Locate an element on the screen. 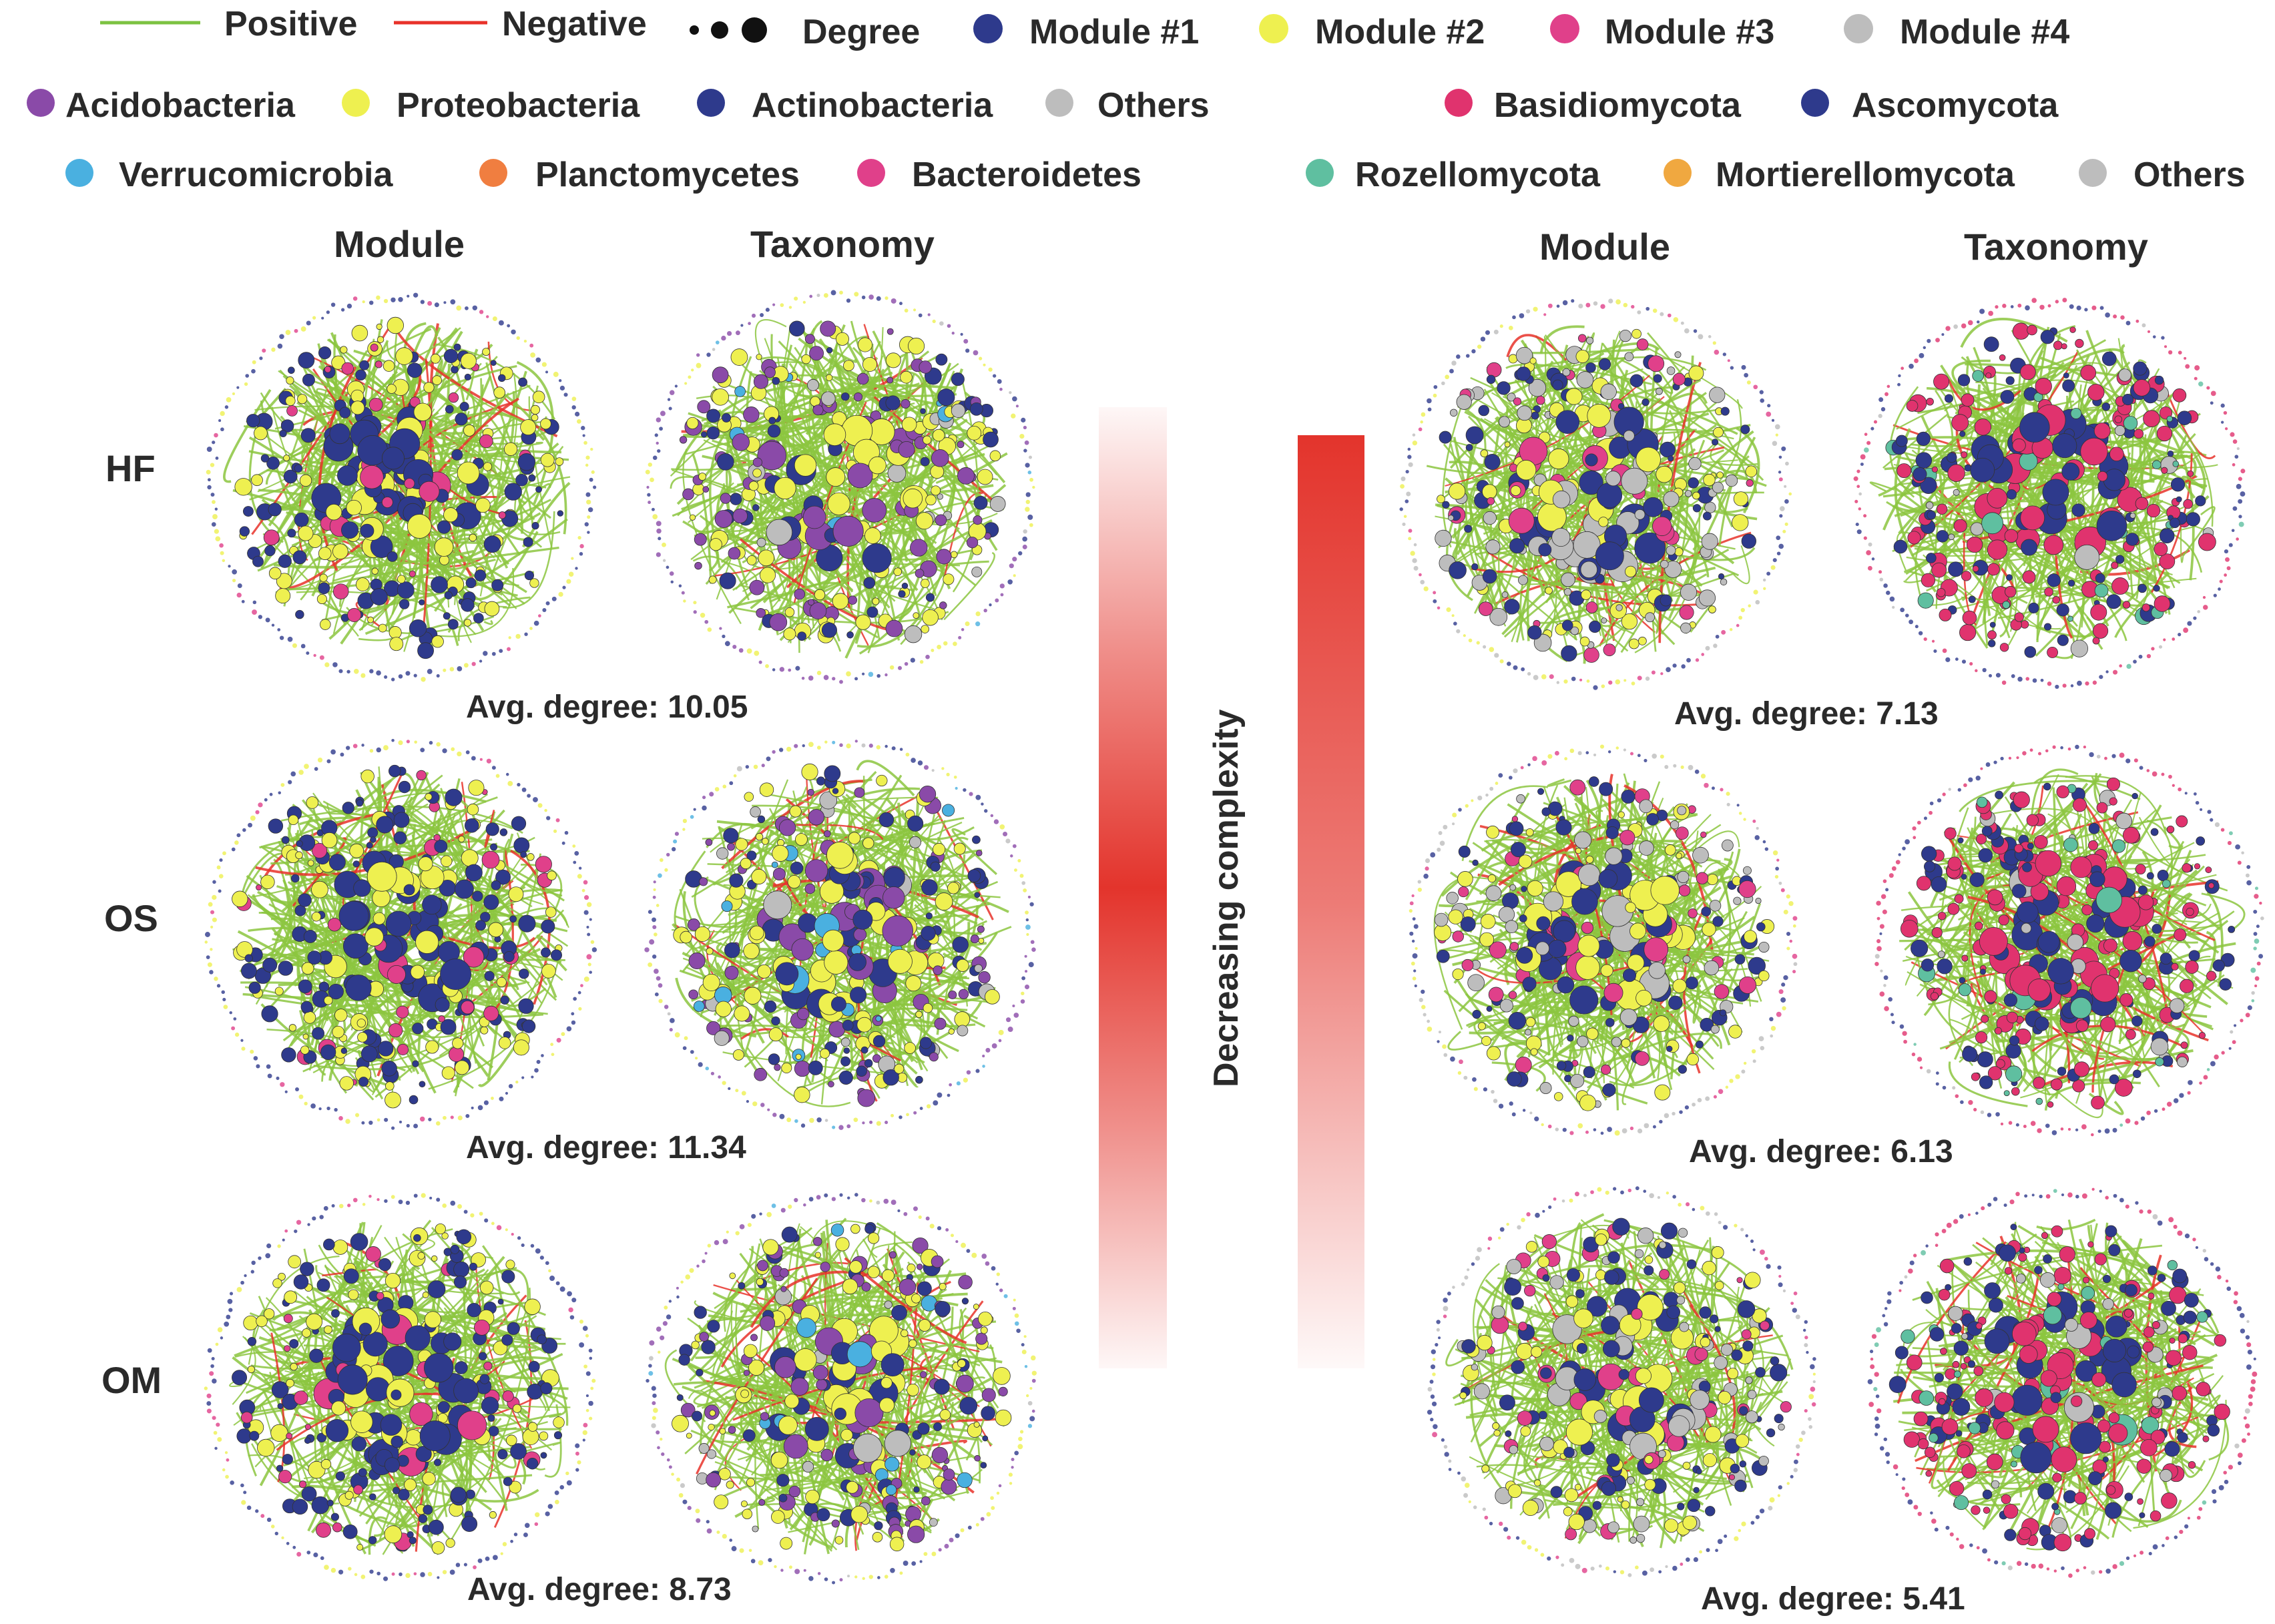 The height and width of the screenshot is (1624, 2275). network-edge is located at coordinates (825, 492).